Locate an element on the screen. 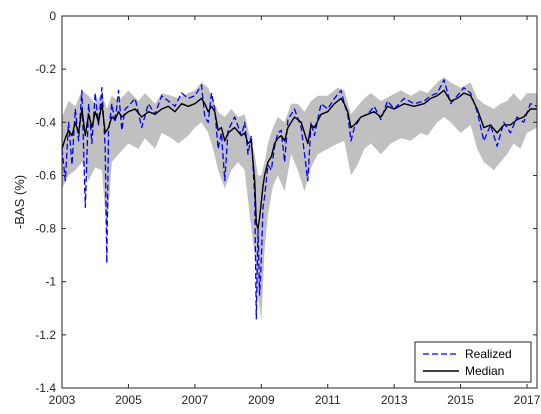  y-tick-label: 0 is located at coordinates (52, 16).